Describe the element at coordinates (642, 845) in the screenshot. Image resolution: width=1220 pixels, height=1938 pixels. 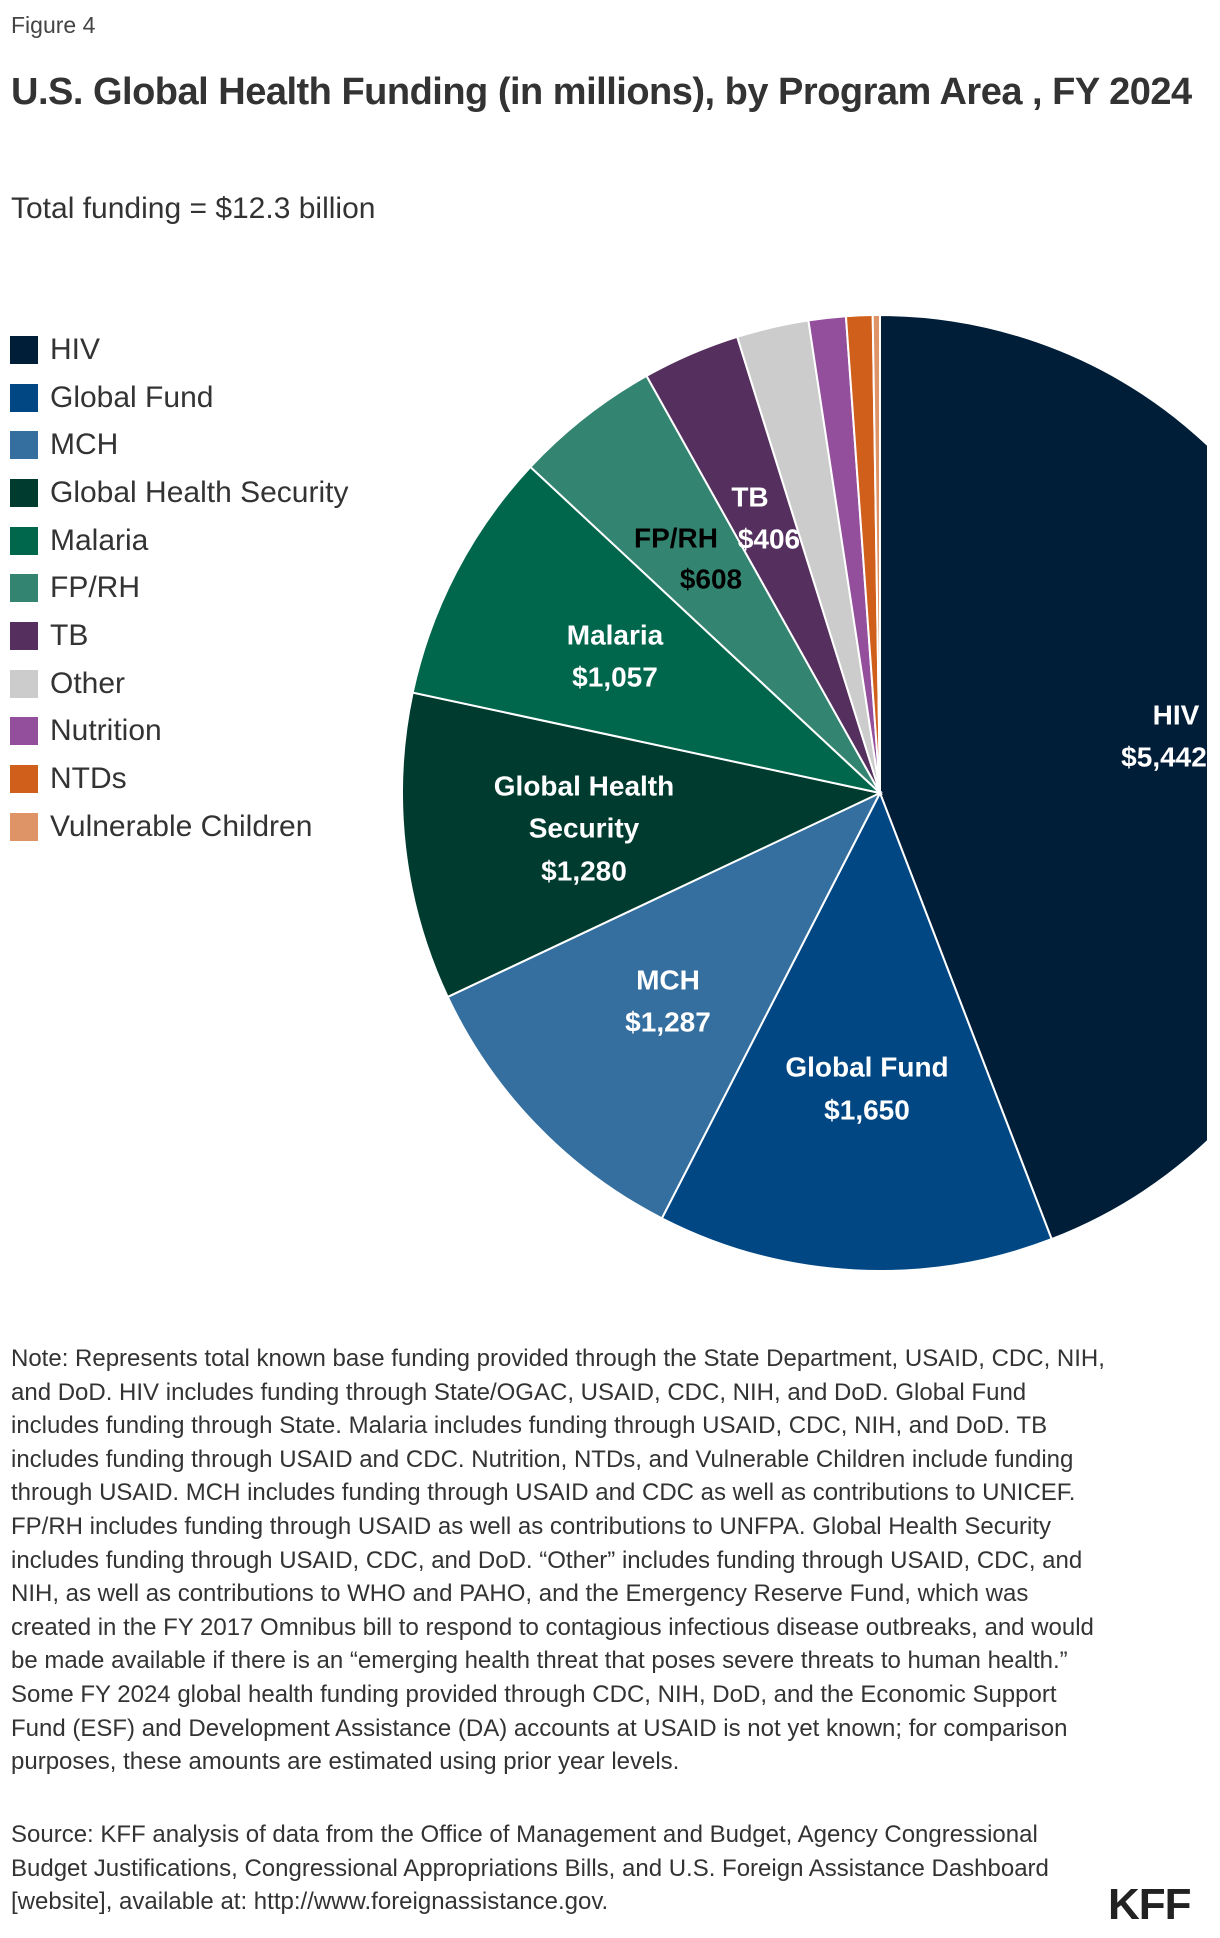
I see `pie-slice-global-health-security` at that location.